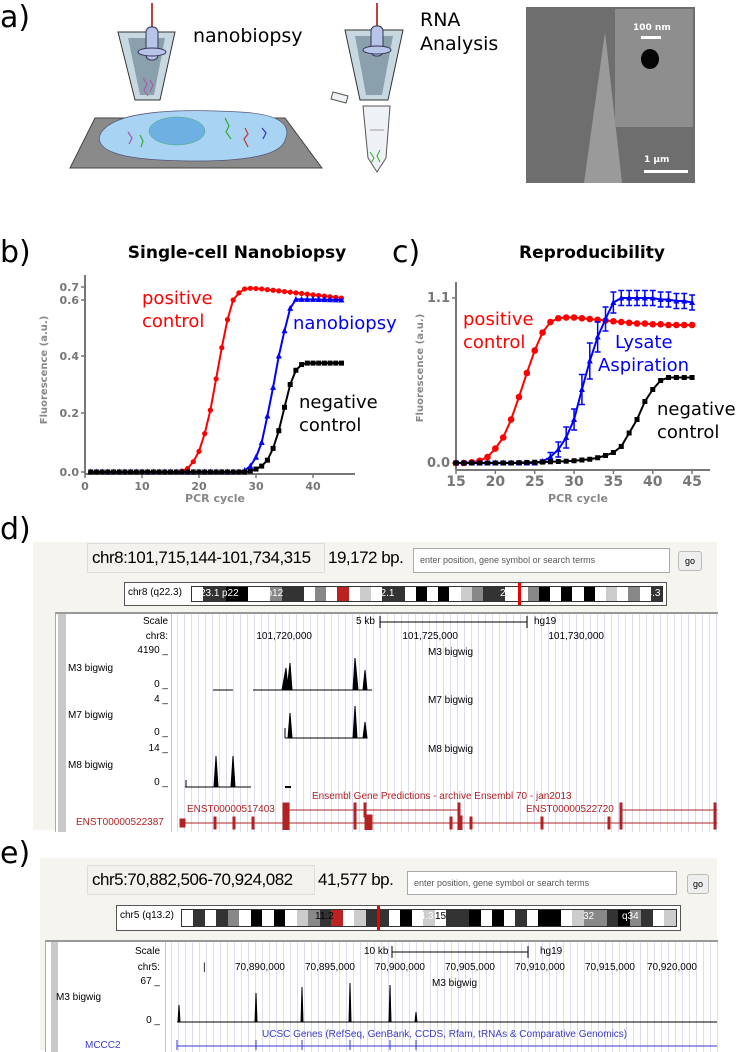 The height and width of the screenshot is (1052, 739). Describe the element at coordinates (455, 482) in the screenshot. I see `x-tick-label: 15` at that location.